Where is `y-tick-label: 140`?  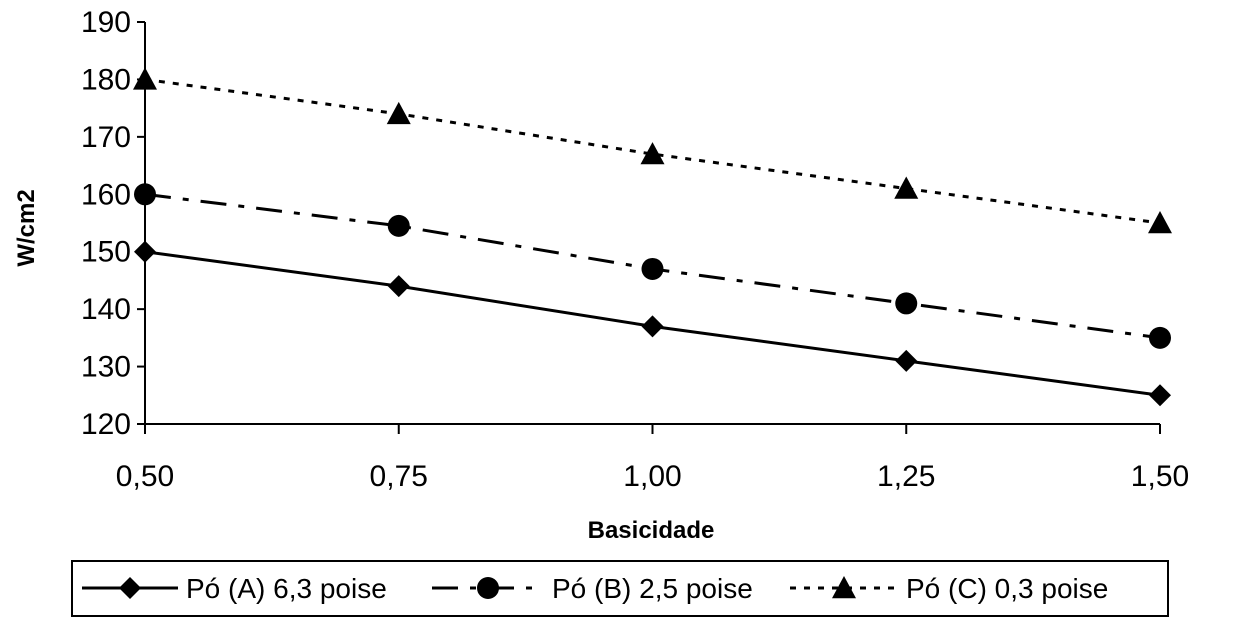 y-tick-label: 140 is located at coordinates (106, 309).